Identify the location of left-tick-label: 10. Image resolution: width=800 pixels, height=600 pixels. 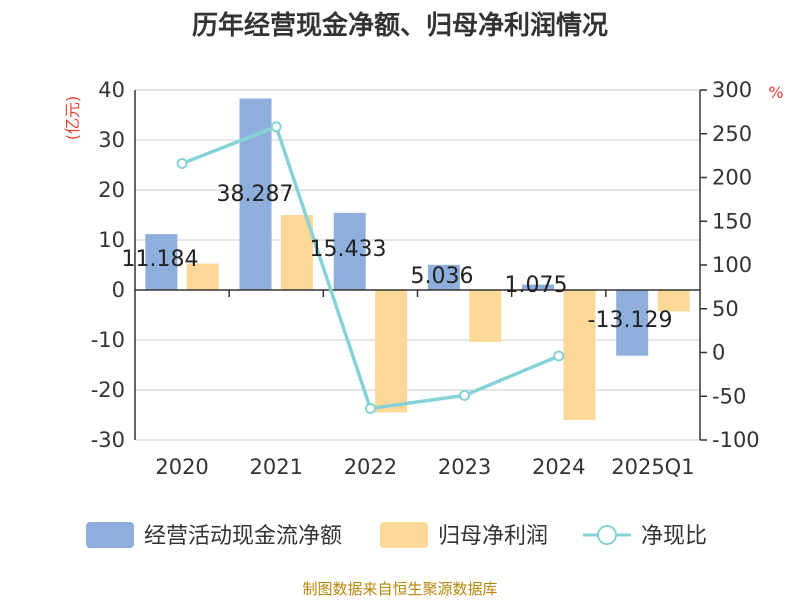
(111, 240).